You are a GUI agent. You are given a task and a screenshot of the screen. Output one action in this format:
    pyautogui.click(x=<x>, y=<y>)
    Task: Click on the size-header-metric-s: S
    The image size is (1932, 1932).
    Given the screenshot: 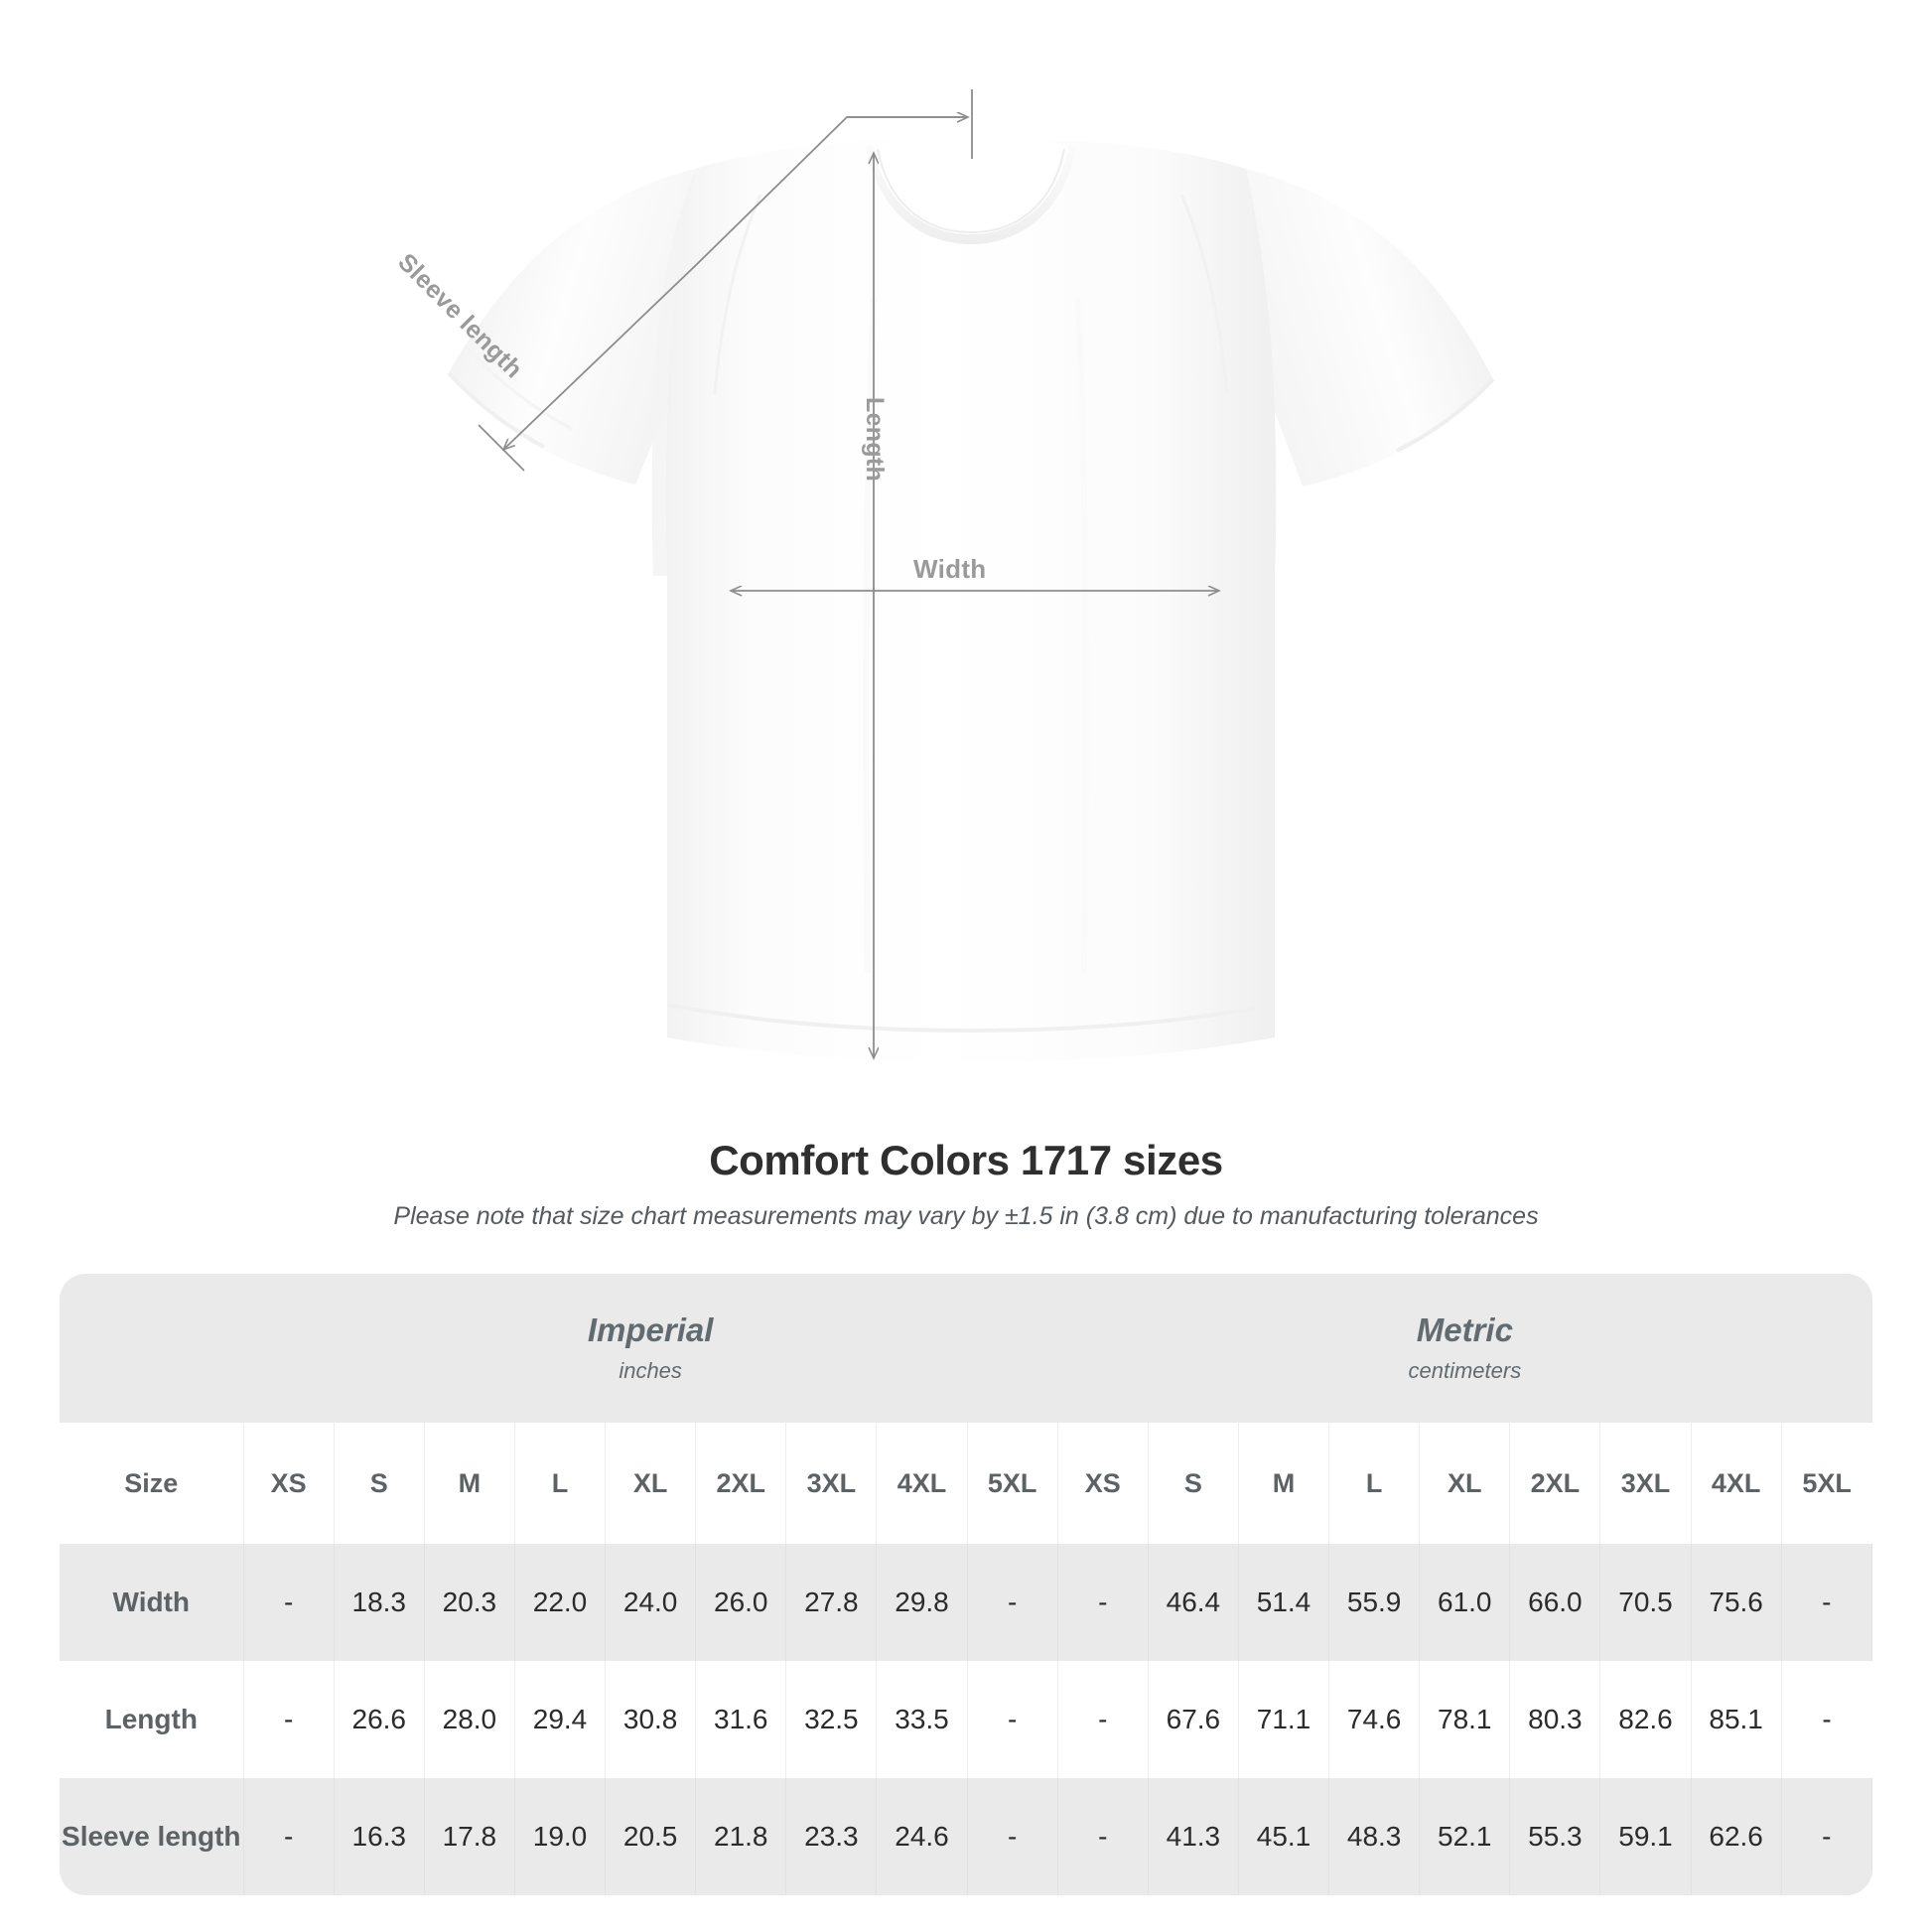 What is the action you would take?
    pyautogui.click(x=1194, y=1483)
    